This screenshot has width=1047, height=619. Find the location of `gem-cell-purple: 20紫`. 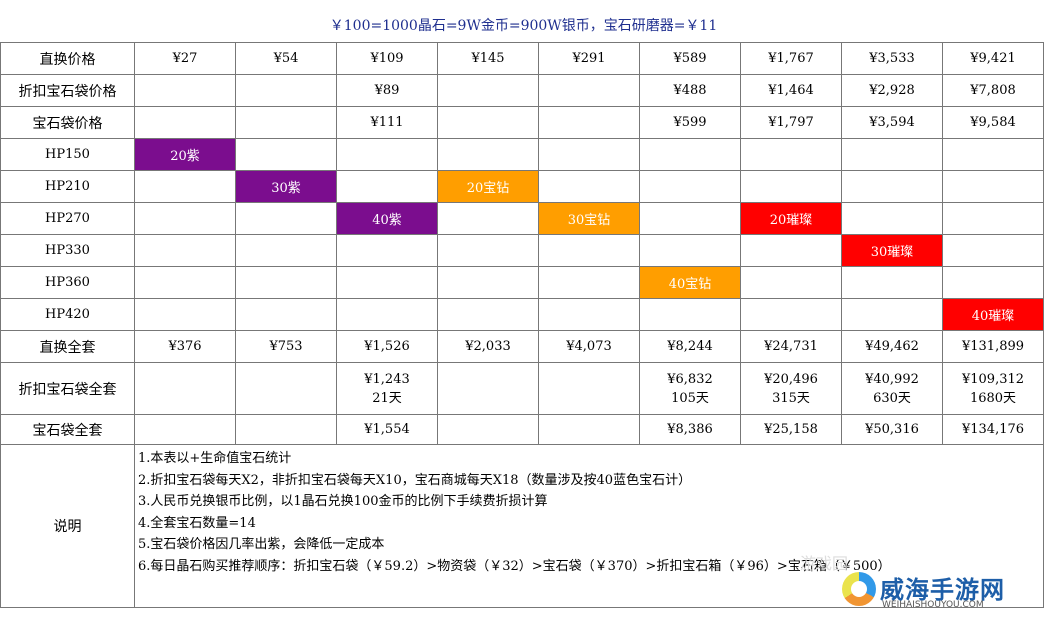

gem-cell-purple: 20紫 is located at coordinates (185, 154).